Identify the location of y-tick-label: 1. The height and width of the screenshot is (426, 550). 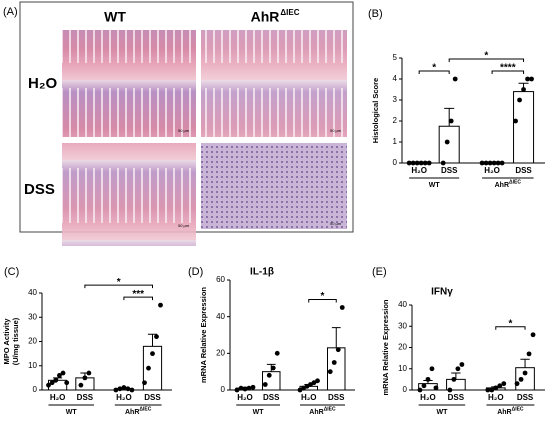
(395, 141).